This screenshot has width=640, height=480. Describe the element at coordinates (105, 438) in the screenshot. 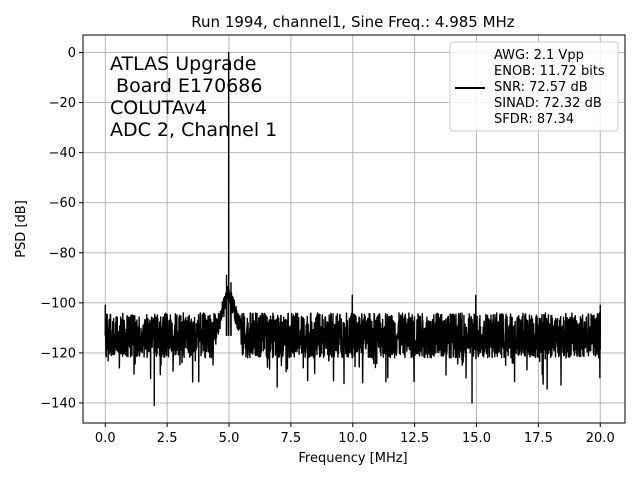

I see `x-tick-label: 0.0` at that location.